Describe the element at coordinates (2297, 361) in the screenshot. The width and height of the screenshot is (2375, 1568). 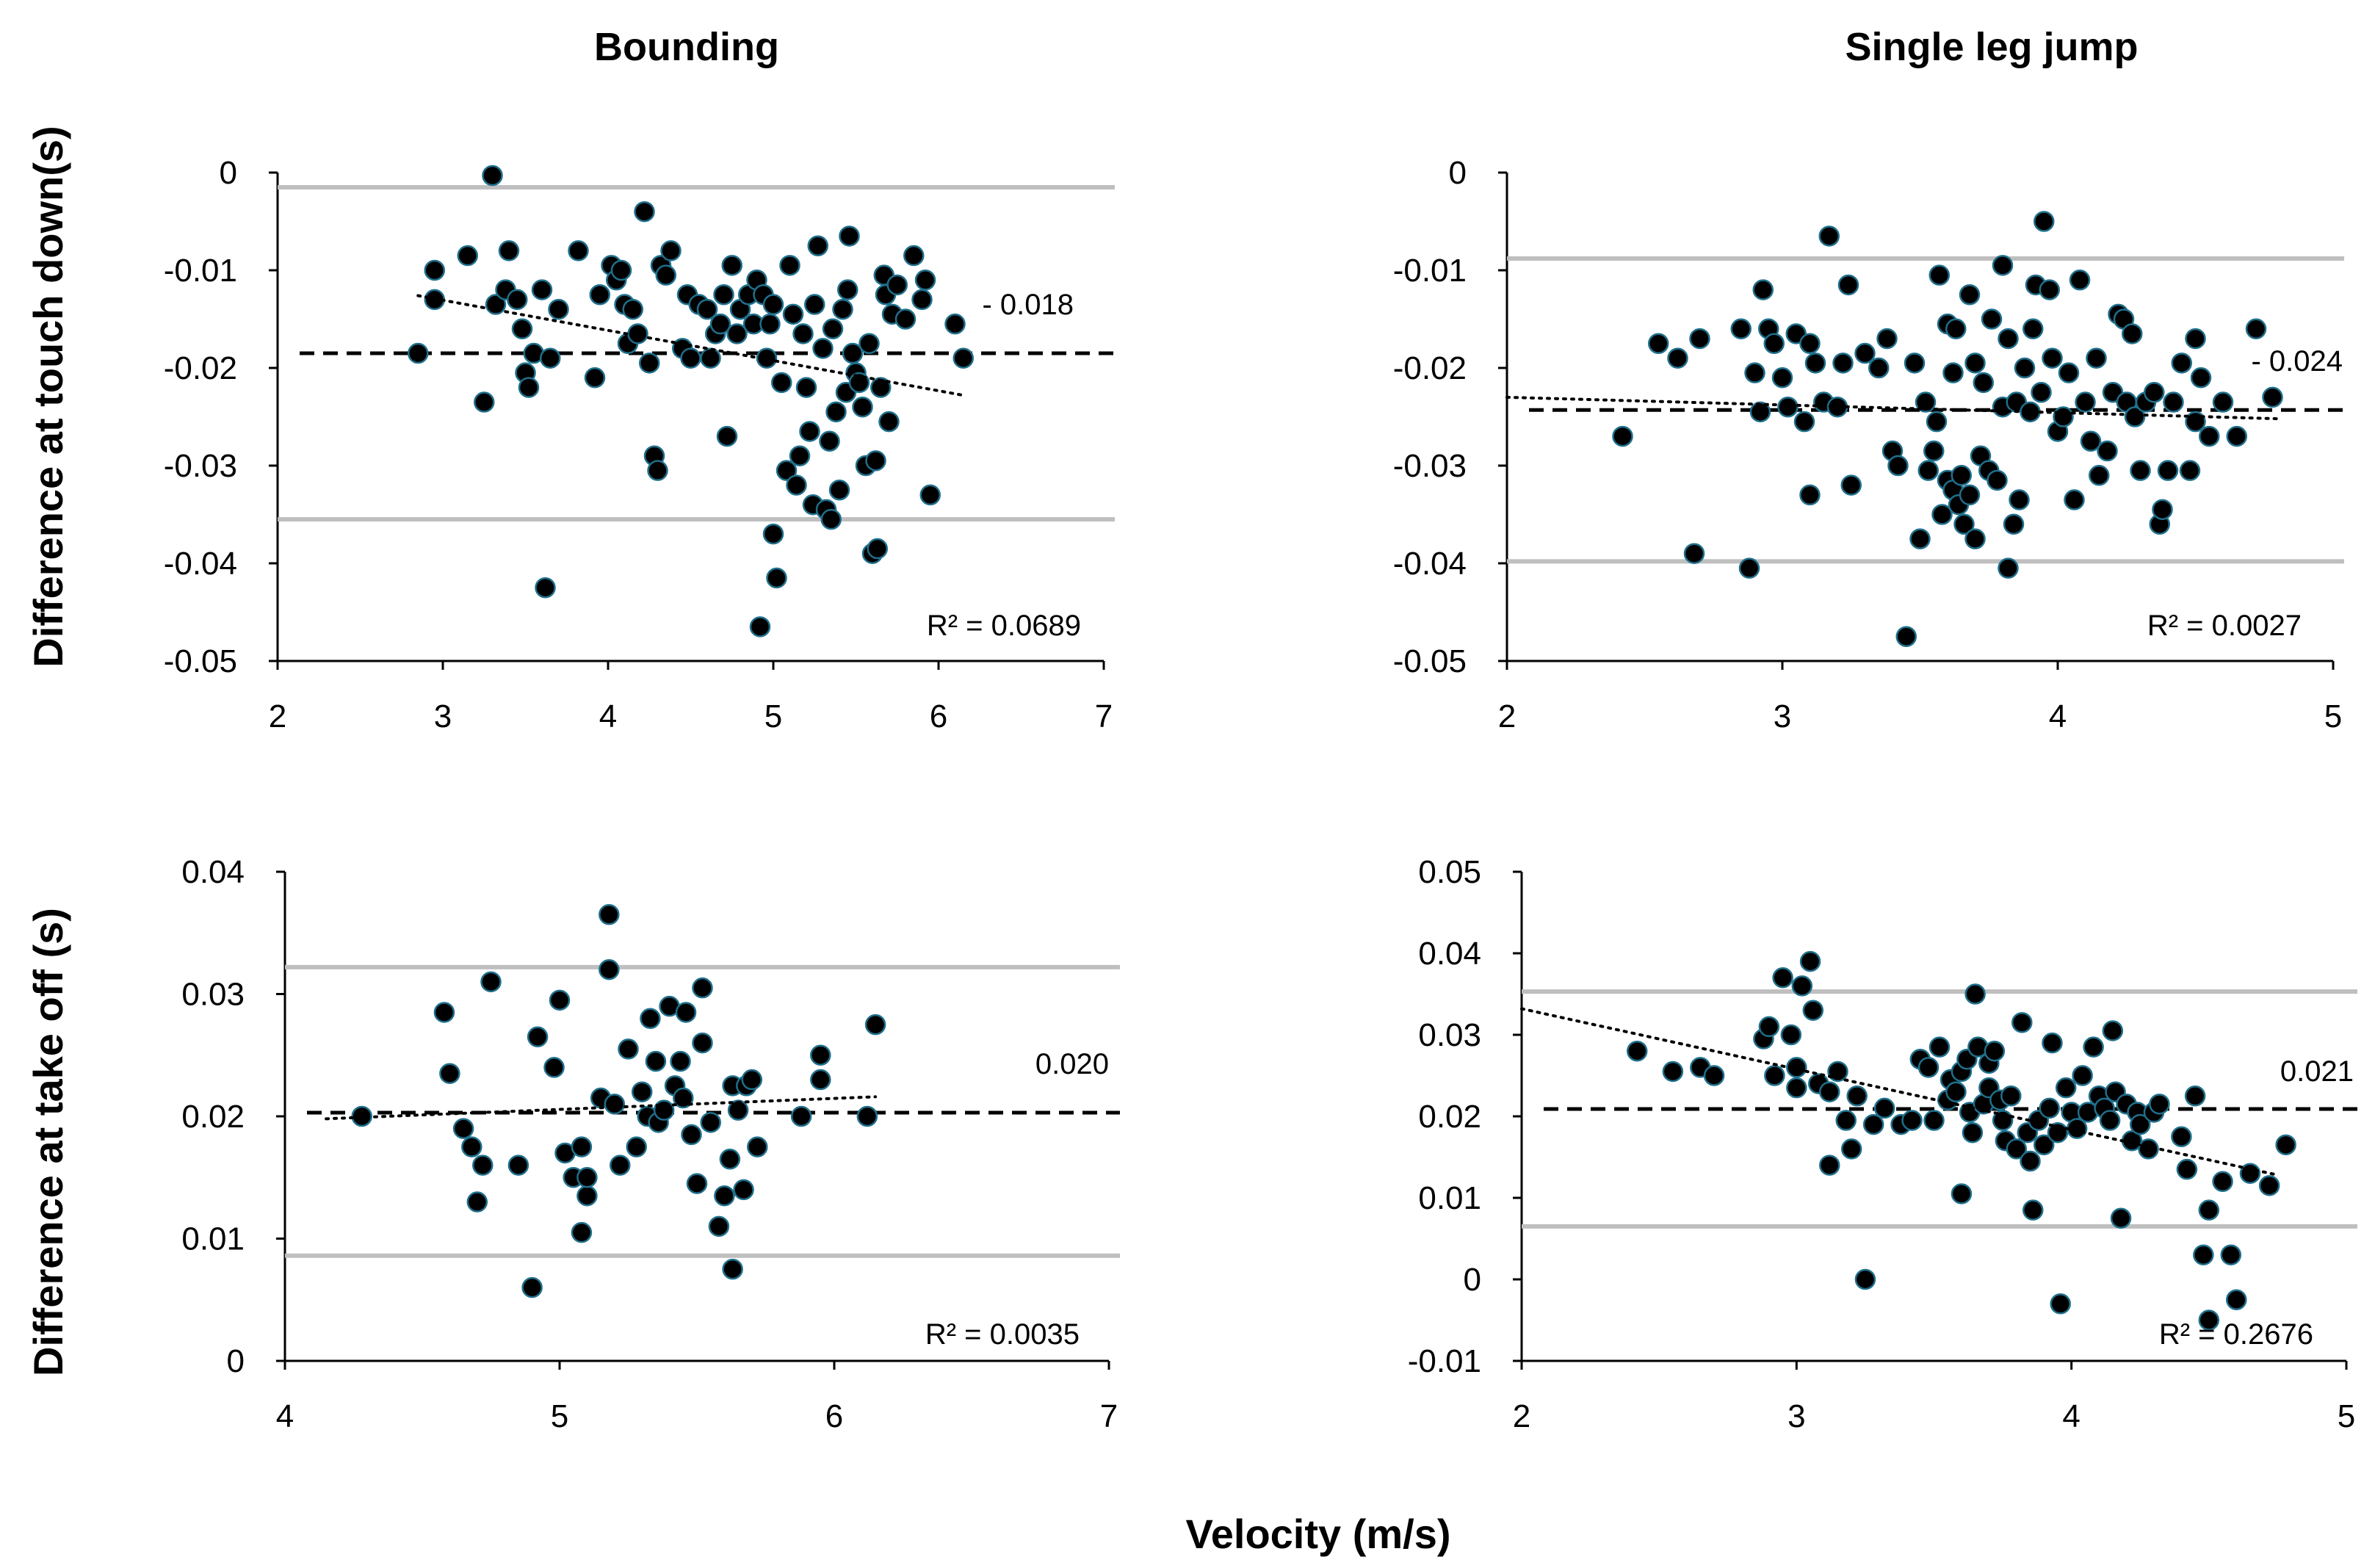
I see `mean-bias-label: - 0.024` at that location.